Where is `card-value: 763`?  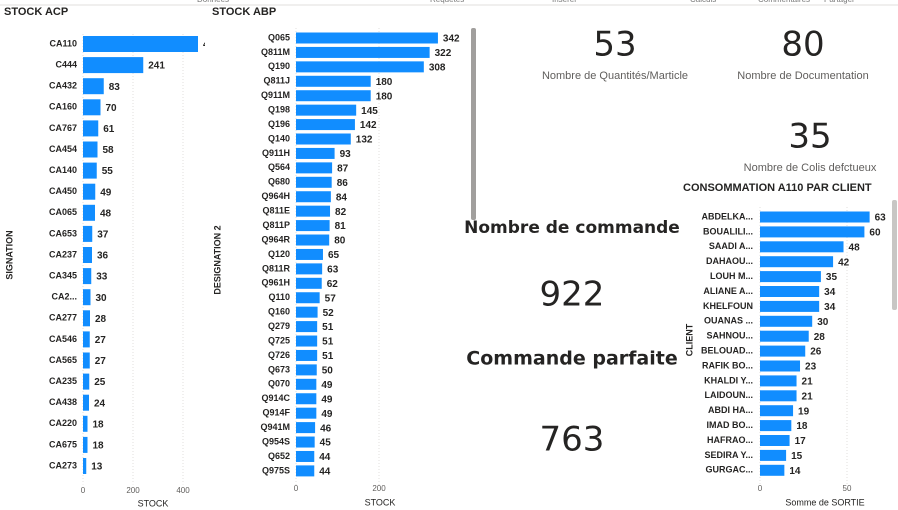 card-value: 763 is located at coordinates (572, 440).